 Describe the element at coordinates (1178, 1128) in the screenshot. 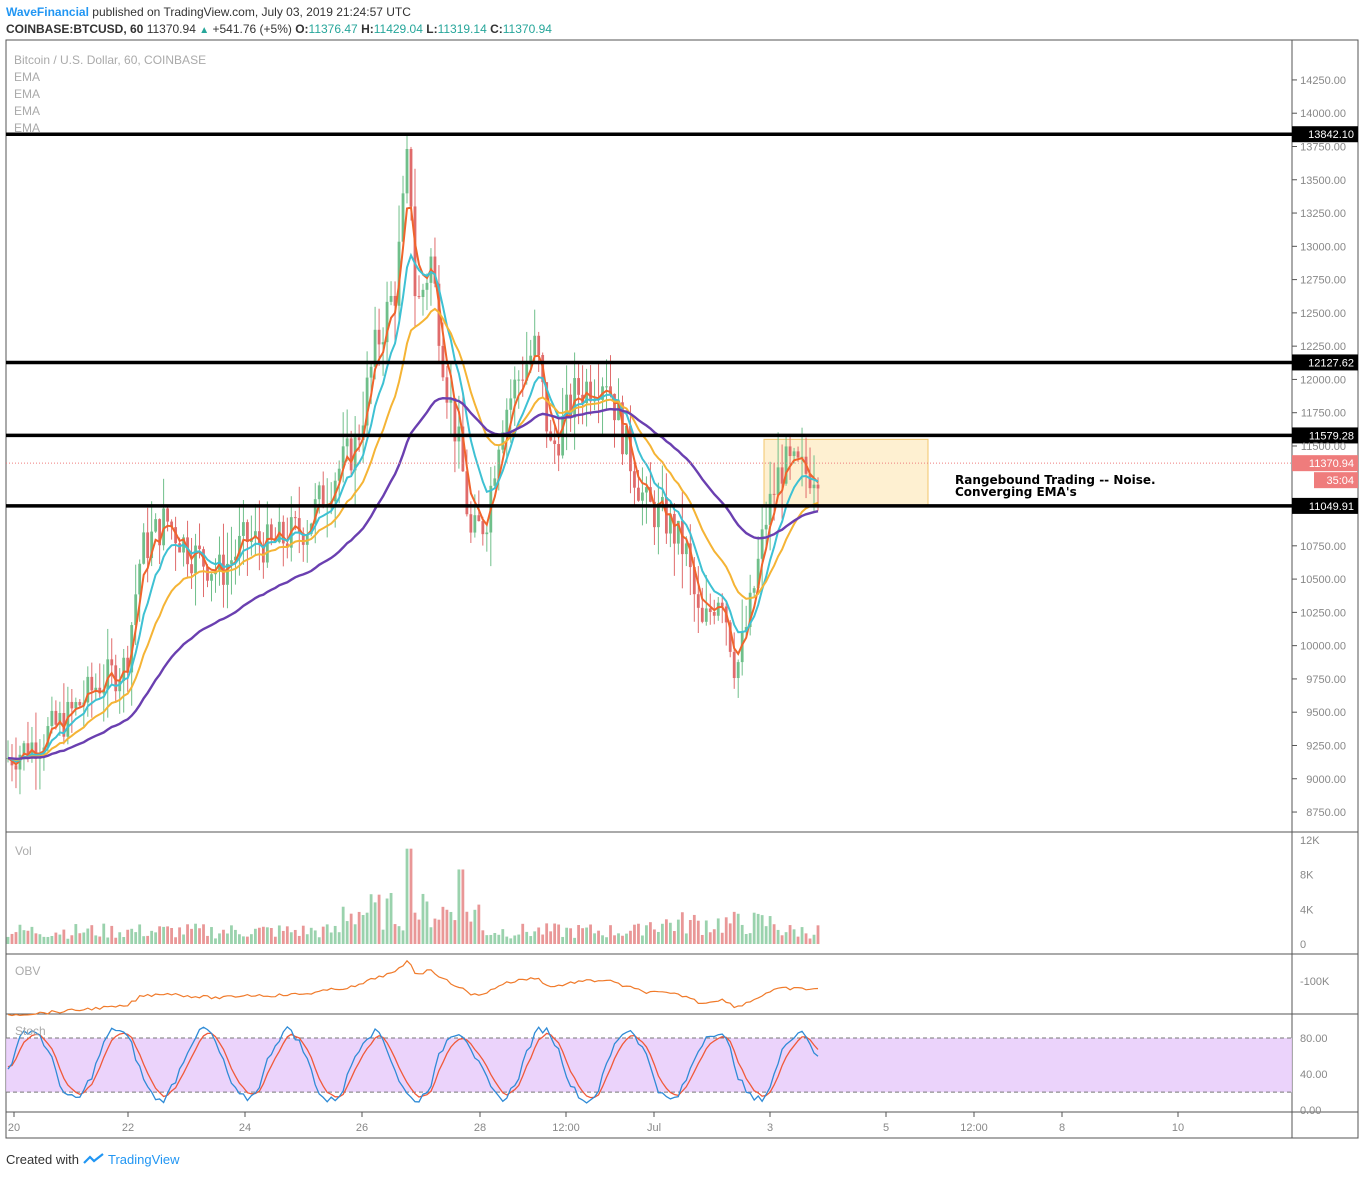

I see `time-axis-label: 10` at that location.